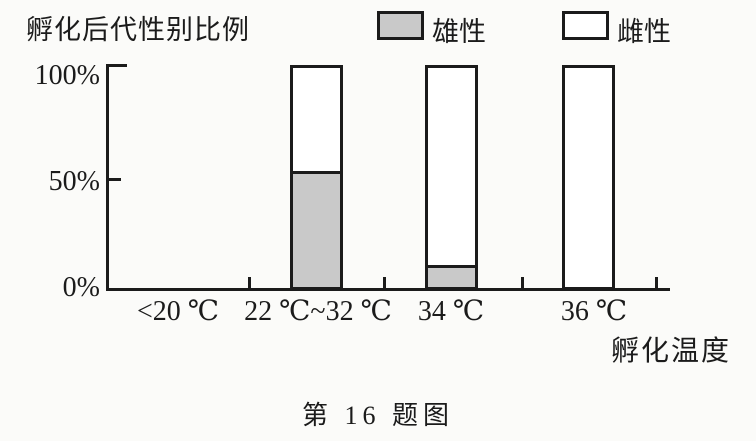  What do you see at coordinates (644, 32) in the screenshot?
I see `legend-label-female: 雌性` at bounding box center [644, 32].